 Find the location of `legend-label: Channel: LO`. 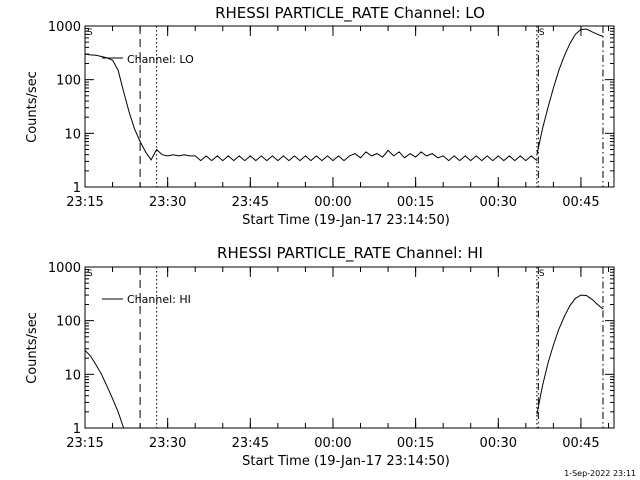

legend-label: Channel: LO is located at coordinates (160, 59).